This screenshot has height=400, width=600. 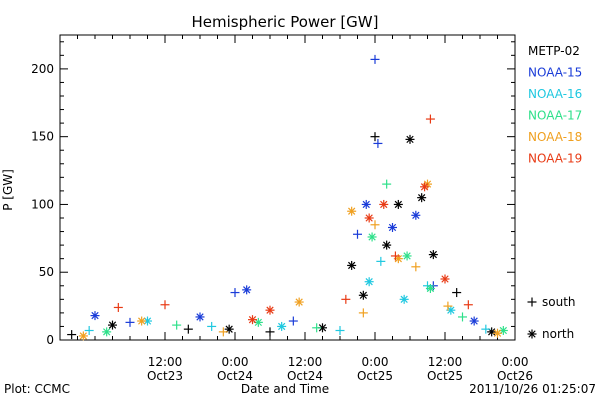 What do you see at coordinates (532, 302) in the screenshot?
I see `marker-legend-symbol-south` at bounding box center [532, 302].